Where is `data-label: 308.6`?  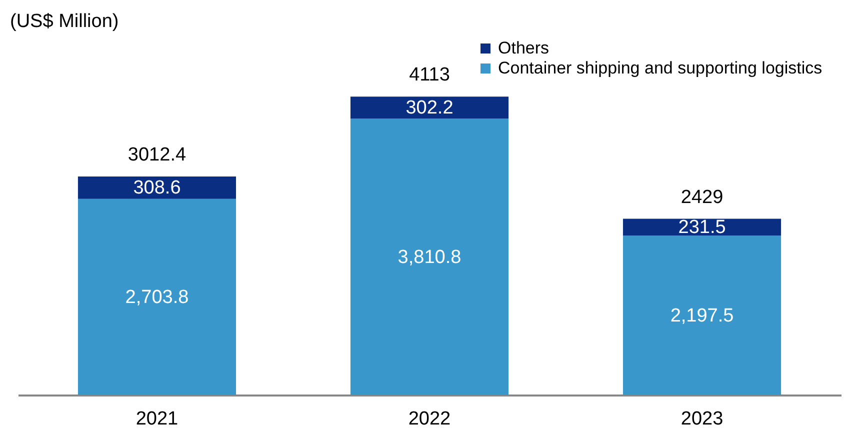 data-label: 308.6 is located at coordinates (157, 188).